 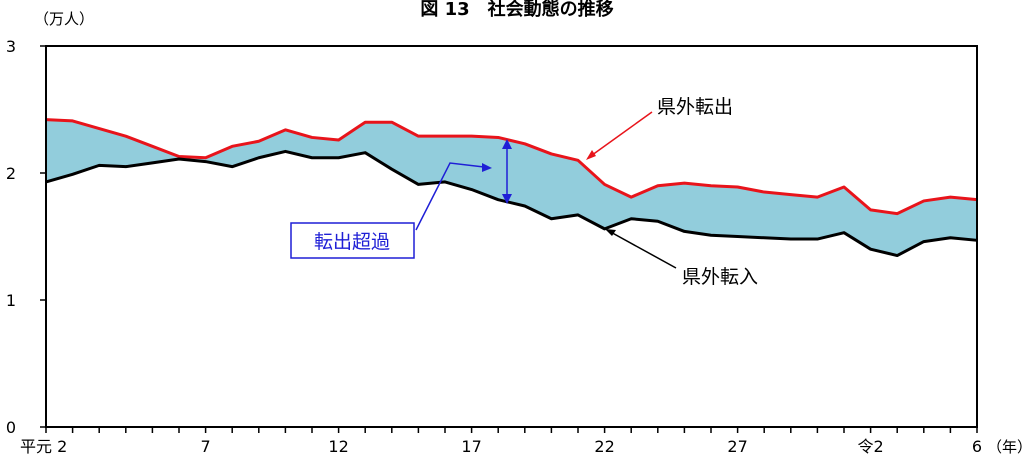 I want to click on inflow-label-arrowhead, so click(x=610, y=232).